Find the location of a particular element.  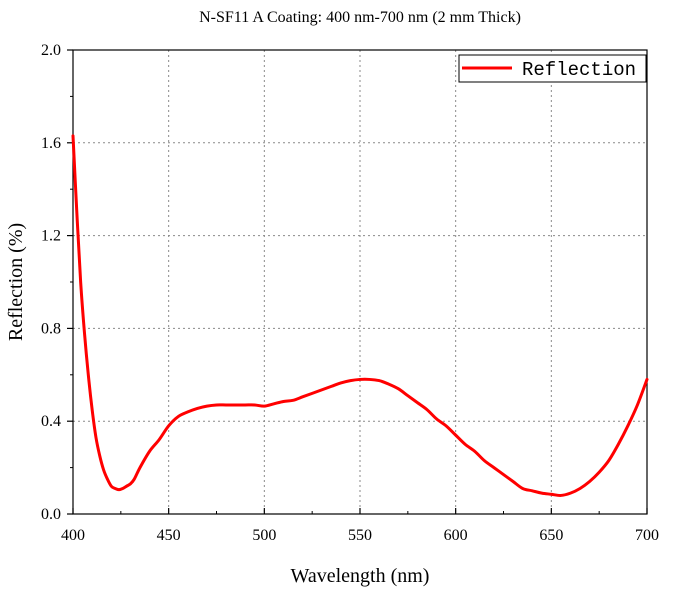

legend: Reflection is located at coordinates (552, 68).